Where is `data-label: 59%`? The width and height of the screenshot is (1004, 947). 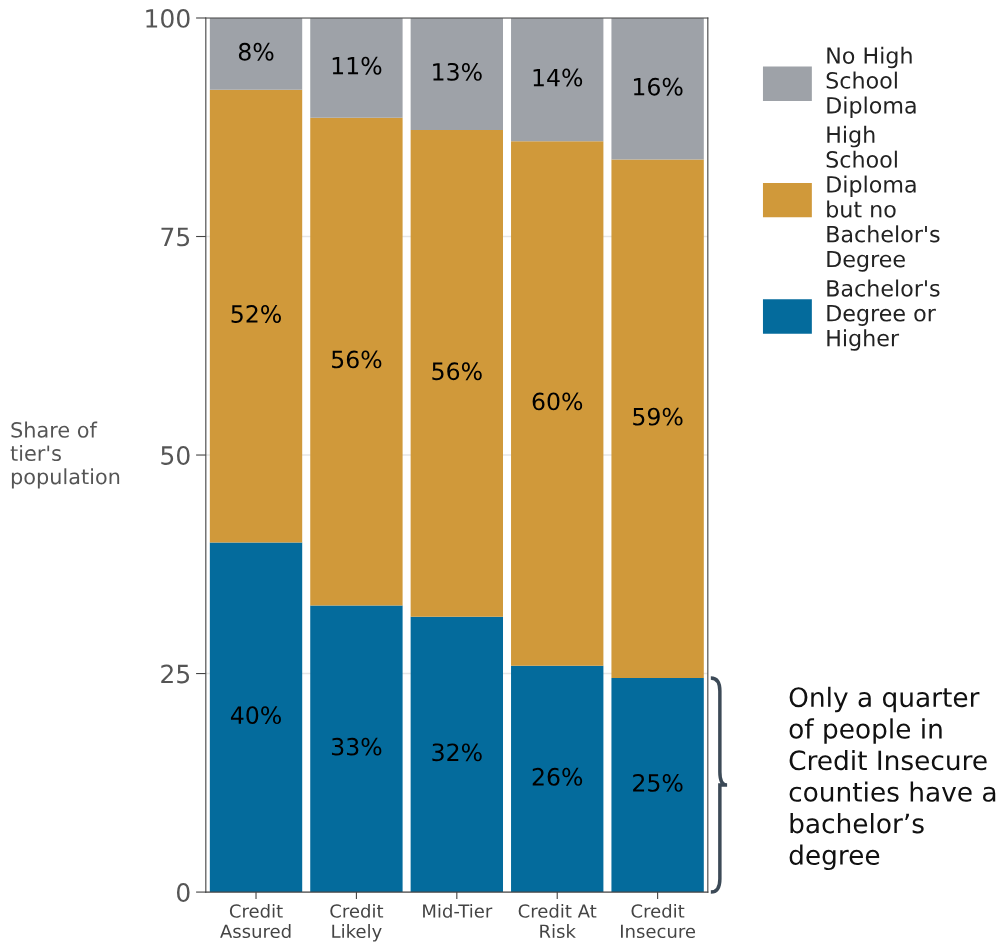
data-label: 59% is located at coordinates (658, 416).